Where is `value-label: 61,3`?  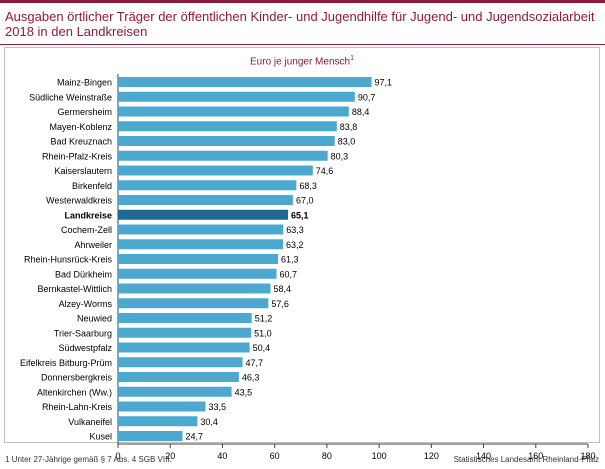 value-label: 61,3 is located at coordinates (290, 260).